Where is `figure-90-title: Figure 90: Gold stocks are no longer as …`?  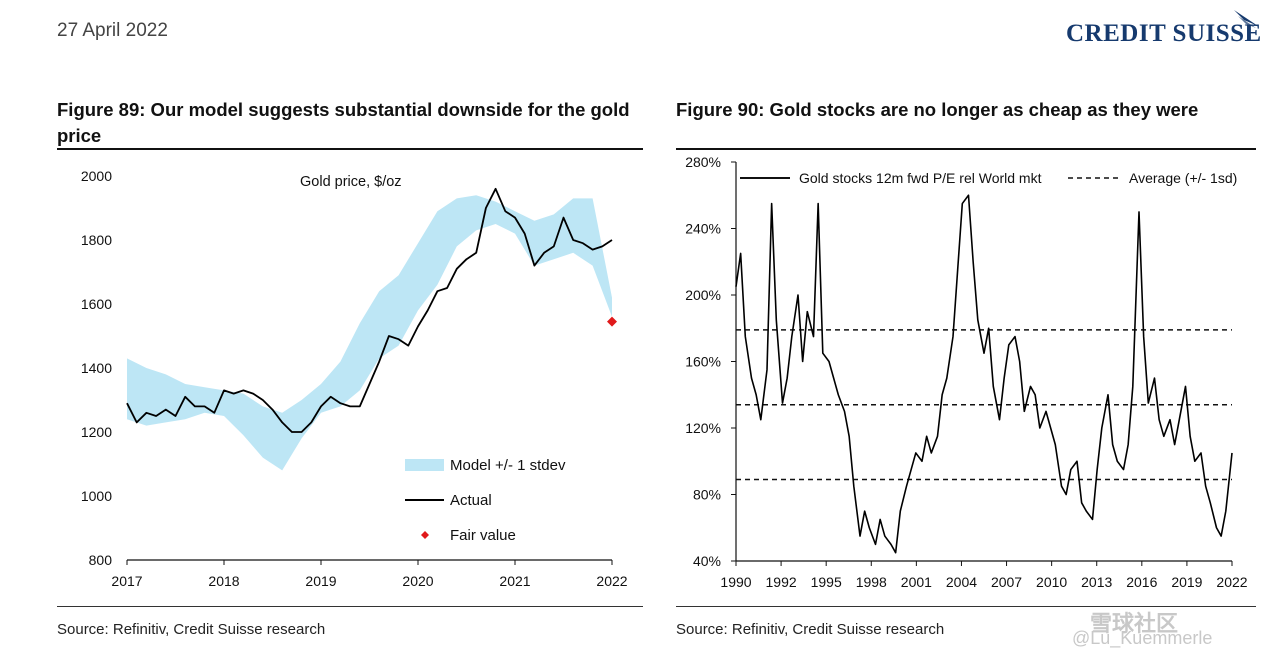
figure-90-title: Figure 90: Gold stocks are no longer as … is located at coordinates (937, 109).